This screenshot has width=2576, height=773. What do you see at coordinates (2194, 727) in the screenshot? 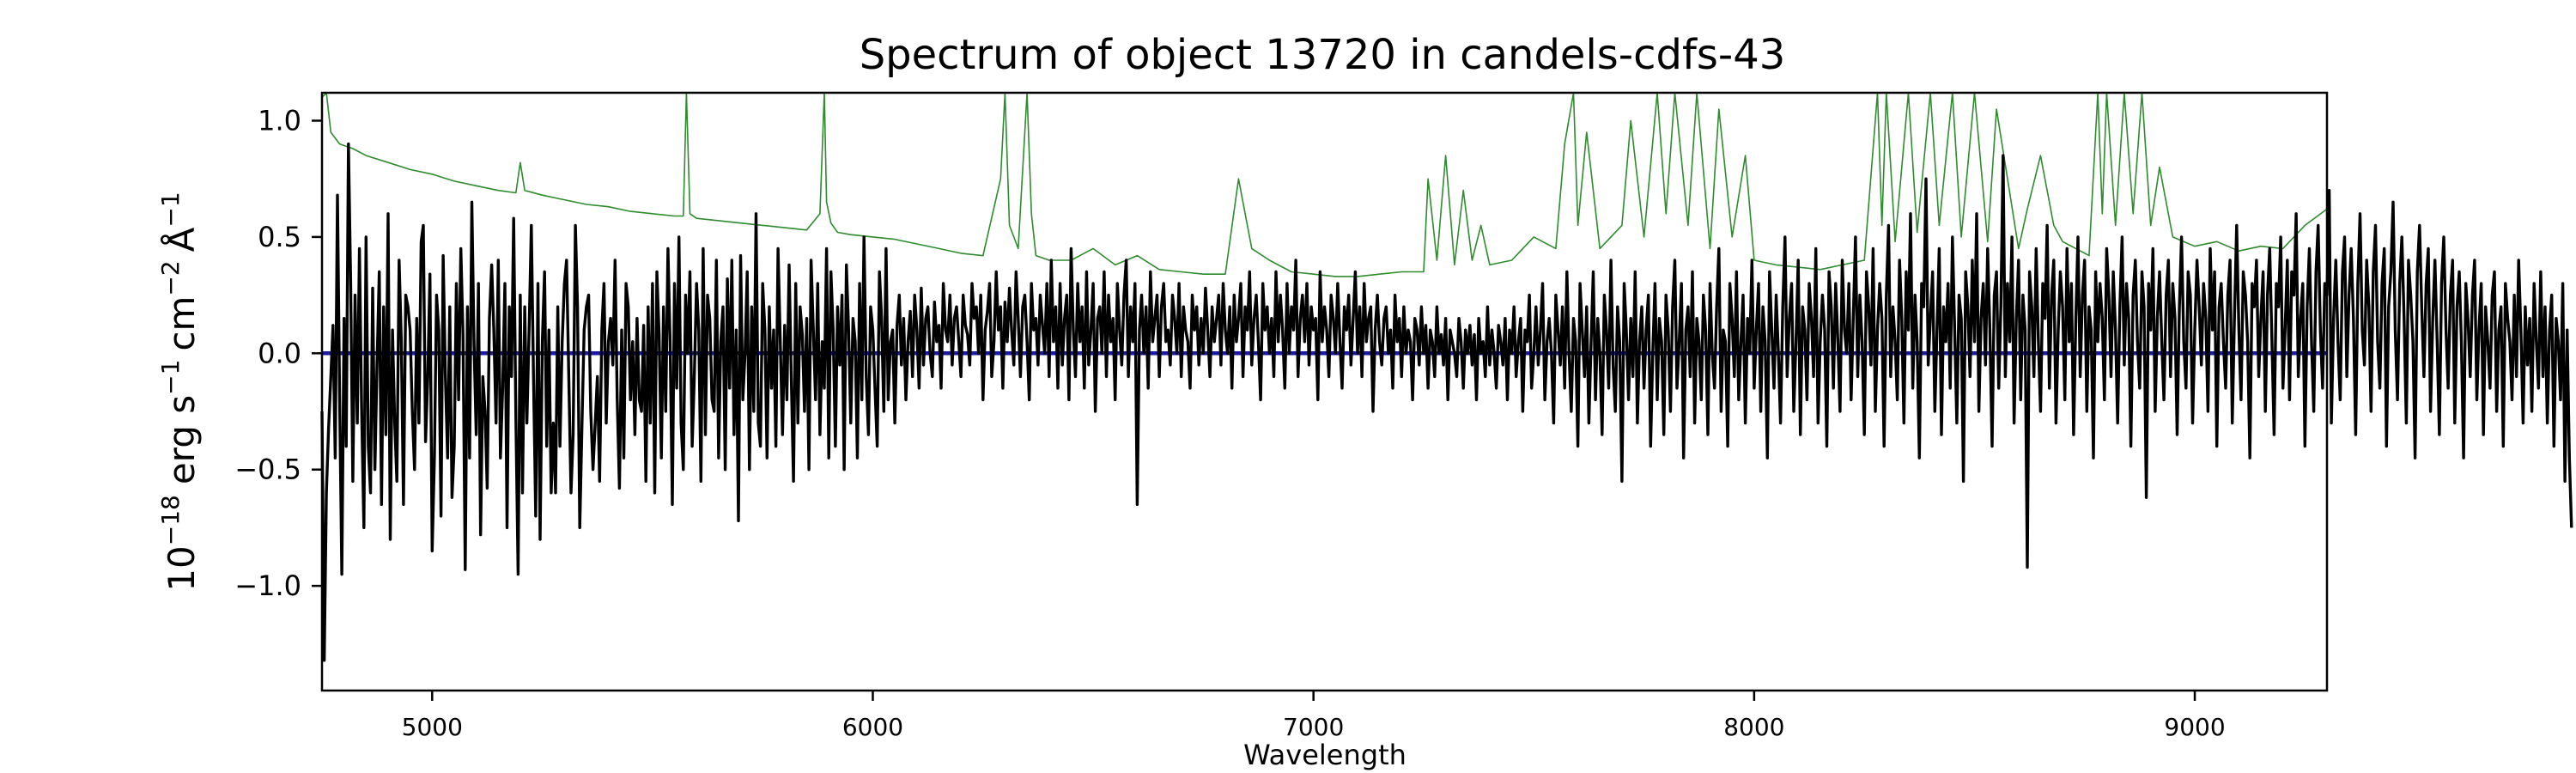
I see `x-tick-label: 9000` at bounding box center [2194, 727].